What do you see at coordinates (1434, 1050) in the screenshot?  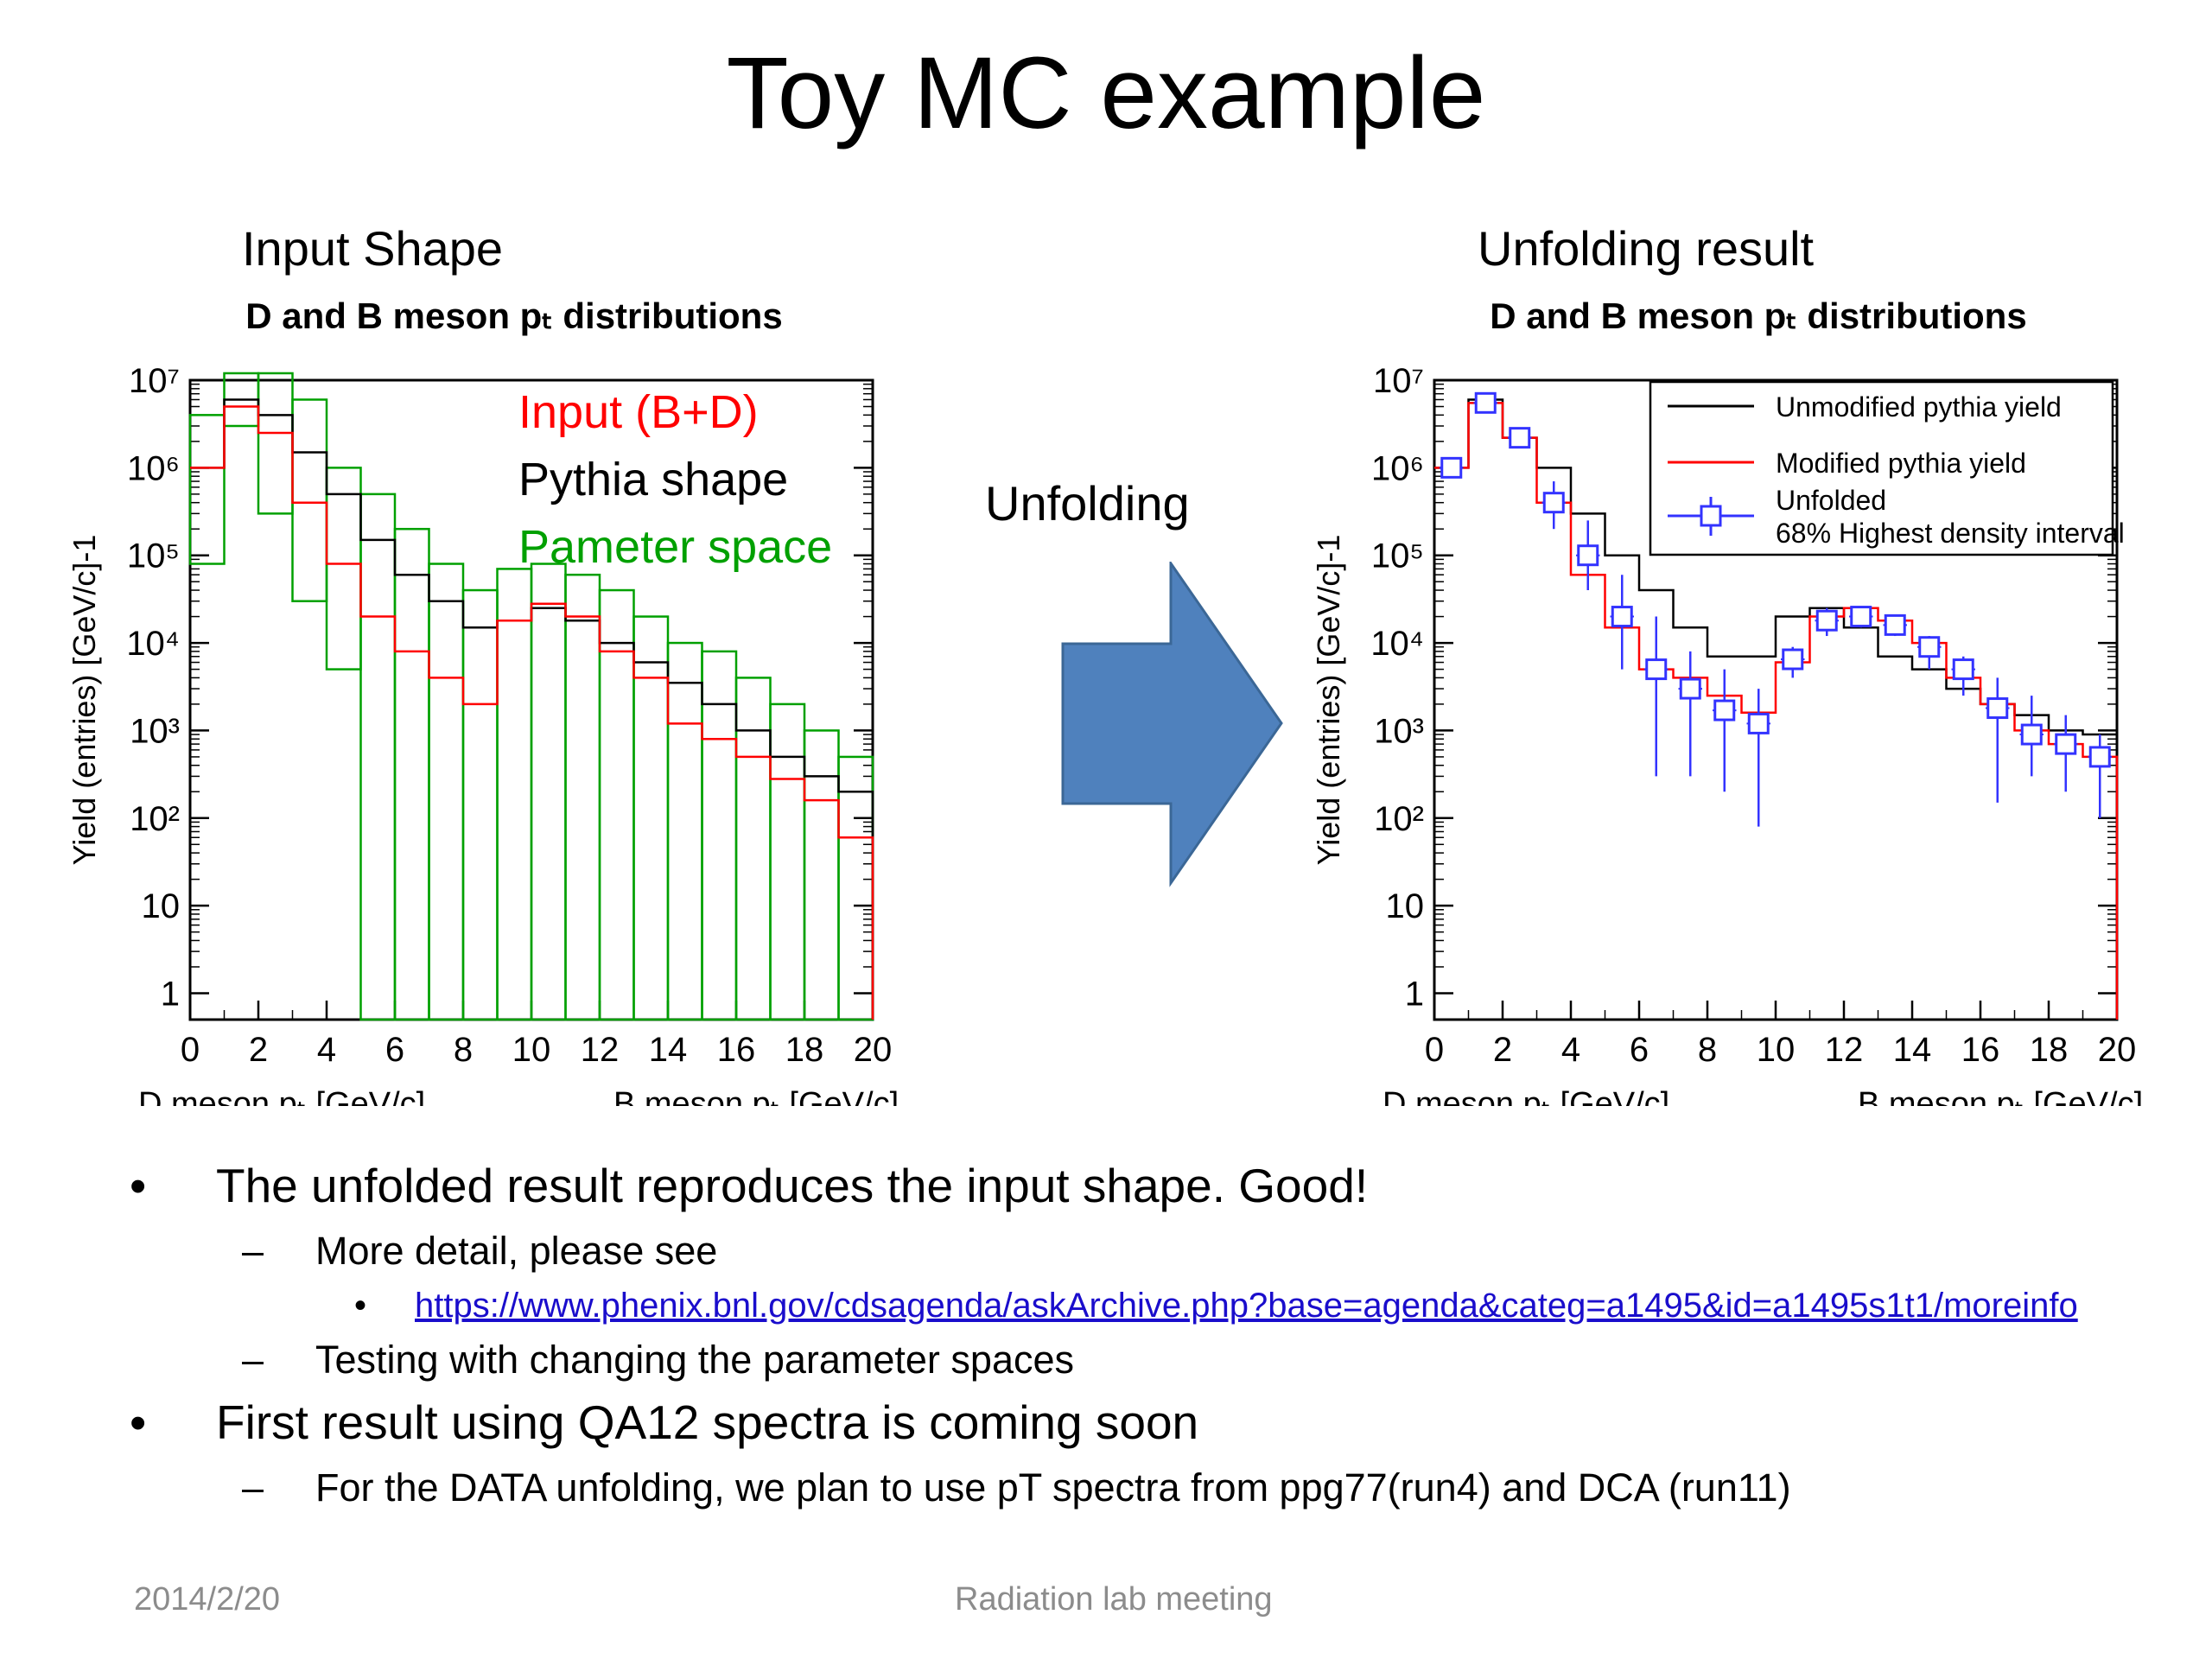 I see `x-tick-label: 0` at bounding box center [1434, 1050].